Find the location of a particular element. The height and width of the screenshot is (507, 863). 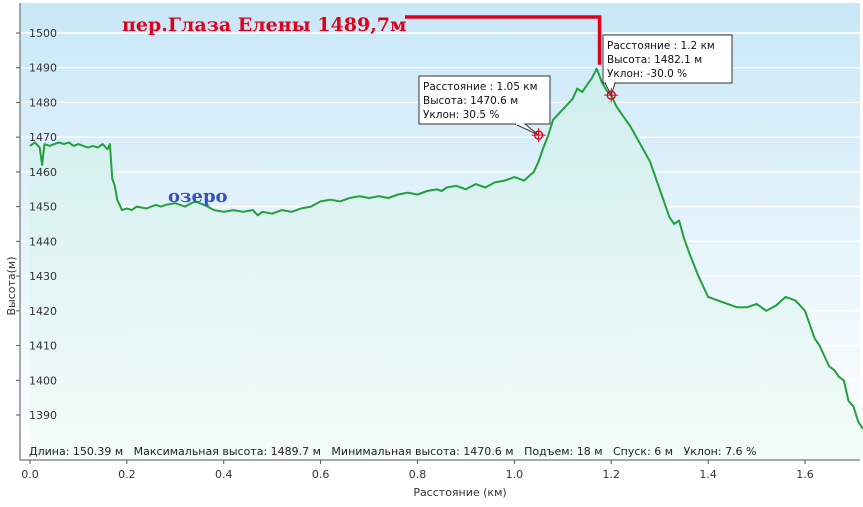

y-tick-label: 1460 is located at coordinates (43, 172).